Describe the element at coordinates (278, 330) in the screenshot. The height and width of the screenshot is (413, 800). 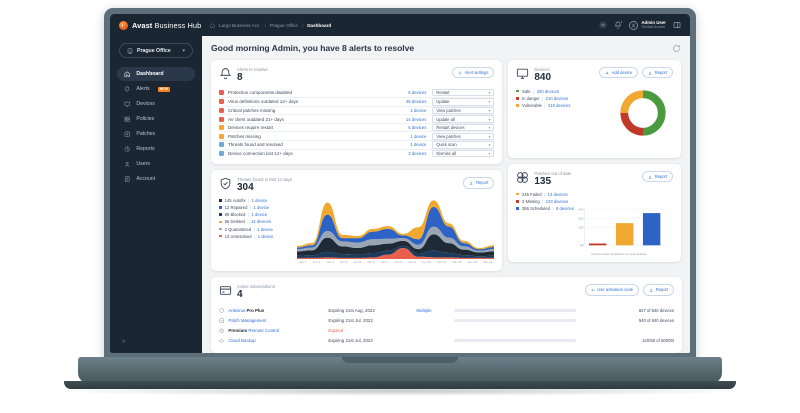
I see `subscription-name: Premium Remote Control` at that location.